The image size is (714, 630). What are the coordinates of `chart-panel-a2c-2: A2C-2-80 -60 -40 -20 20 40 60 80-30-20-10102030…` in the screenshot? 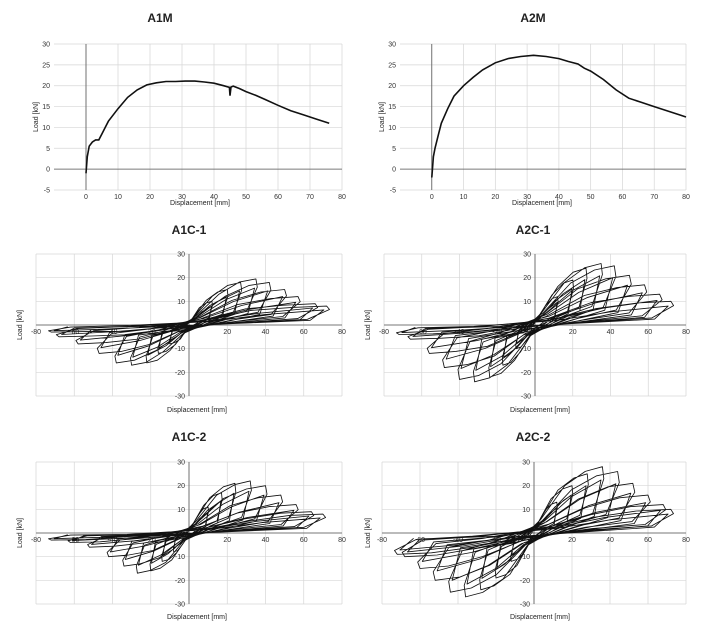 It's located at (527, 525).